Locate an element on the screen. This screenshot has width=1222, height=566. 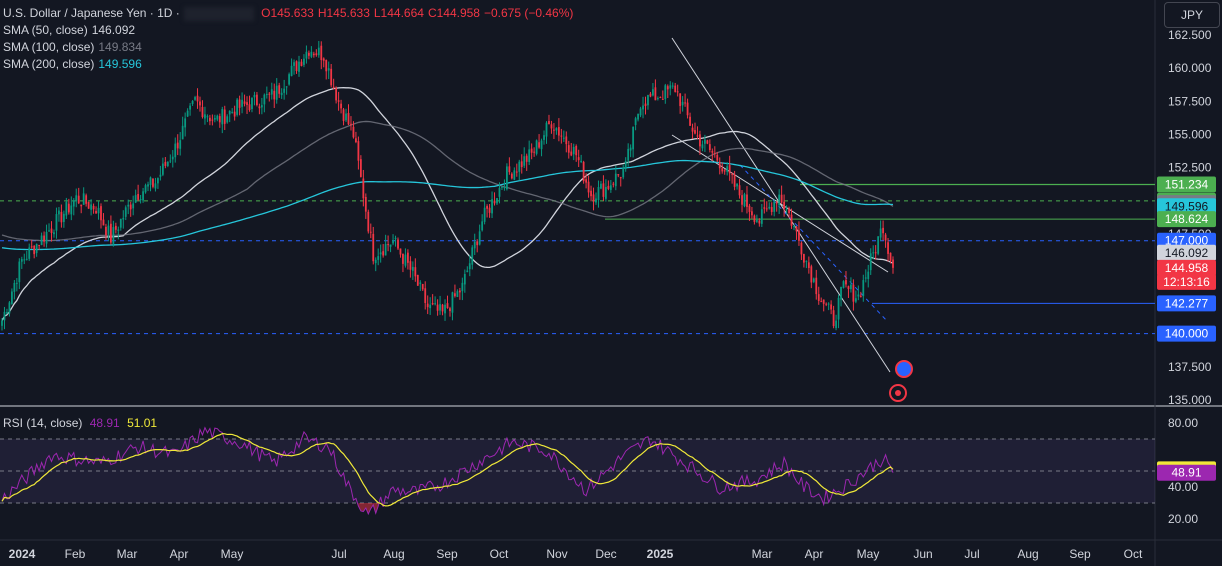
rsi-badge is located at coordinates (1186, 472).